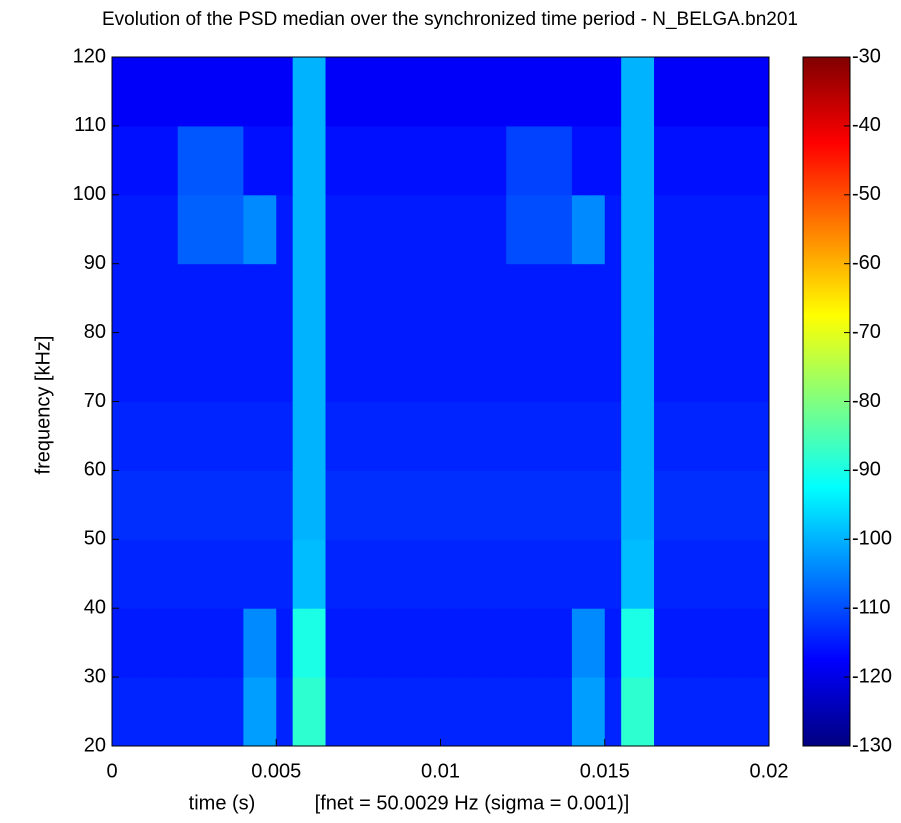 This screenshot has height=823, width=901. Describe the element at coordinates (872, 676) in the screenshot. I see `colorbar-tick-label: -120` at that location.